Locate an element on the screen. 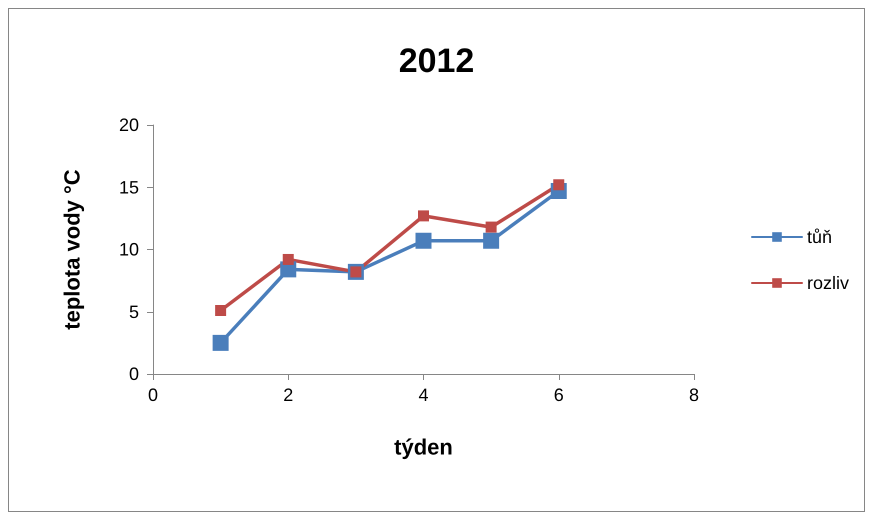 The width and height of the screenshot is (873, 520). y-tick-label: 10 is located at coordinates (128, 250).